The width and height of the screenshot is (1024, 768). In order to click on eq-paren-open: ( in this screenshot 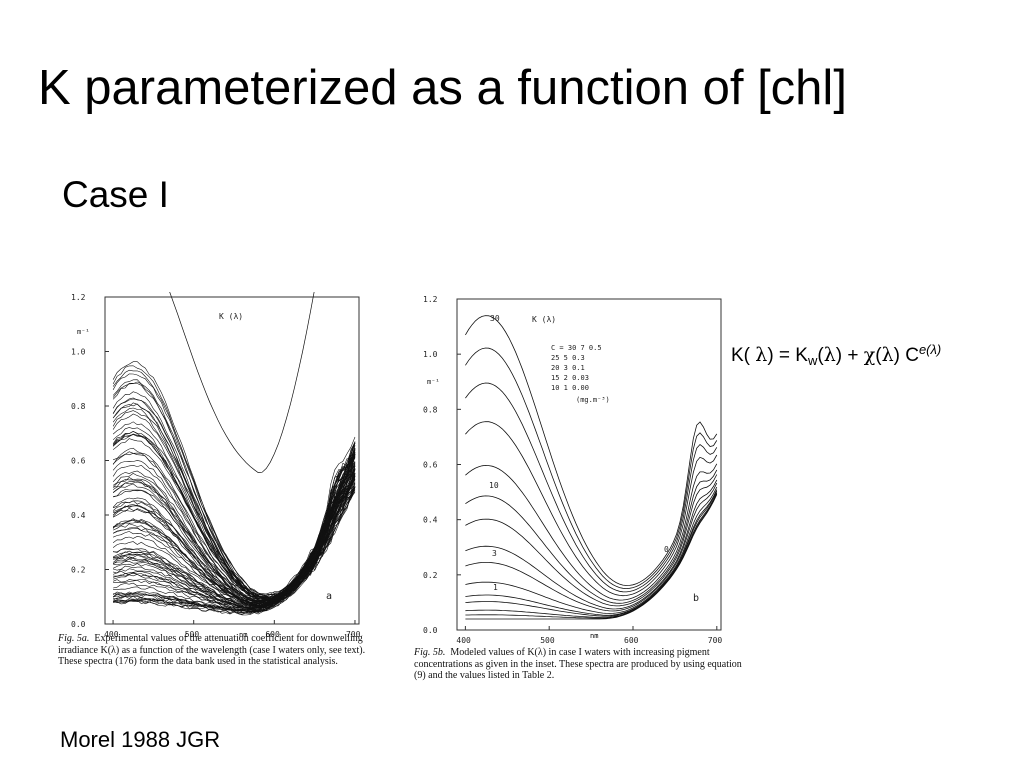, I will do `click(820, 355)`.